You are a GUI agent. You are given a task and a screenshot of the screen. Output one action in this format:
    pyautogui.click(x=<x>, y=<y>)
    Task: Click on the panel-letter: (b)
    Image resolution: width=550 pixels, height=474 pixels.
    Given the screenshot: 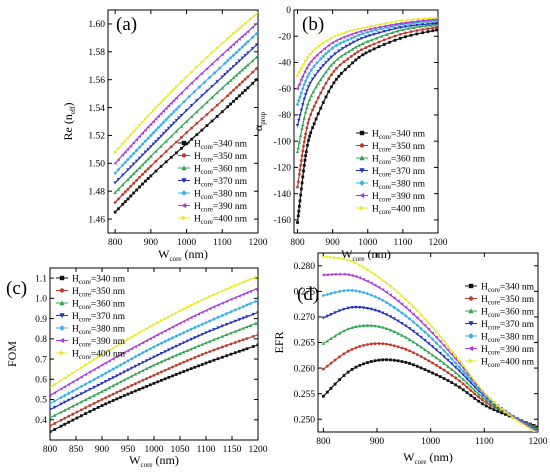 What is the action you would take?
    pyautogui.click(x=313, y=24)
    